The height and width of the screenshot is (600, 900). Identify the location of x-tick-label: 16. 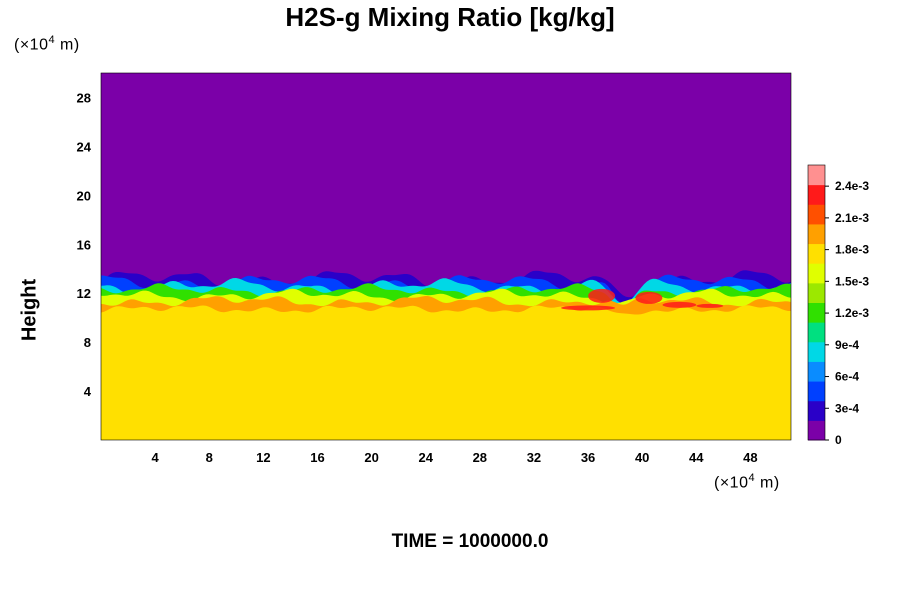
(317, 457).